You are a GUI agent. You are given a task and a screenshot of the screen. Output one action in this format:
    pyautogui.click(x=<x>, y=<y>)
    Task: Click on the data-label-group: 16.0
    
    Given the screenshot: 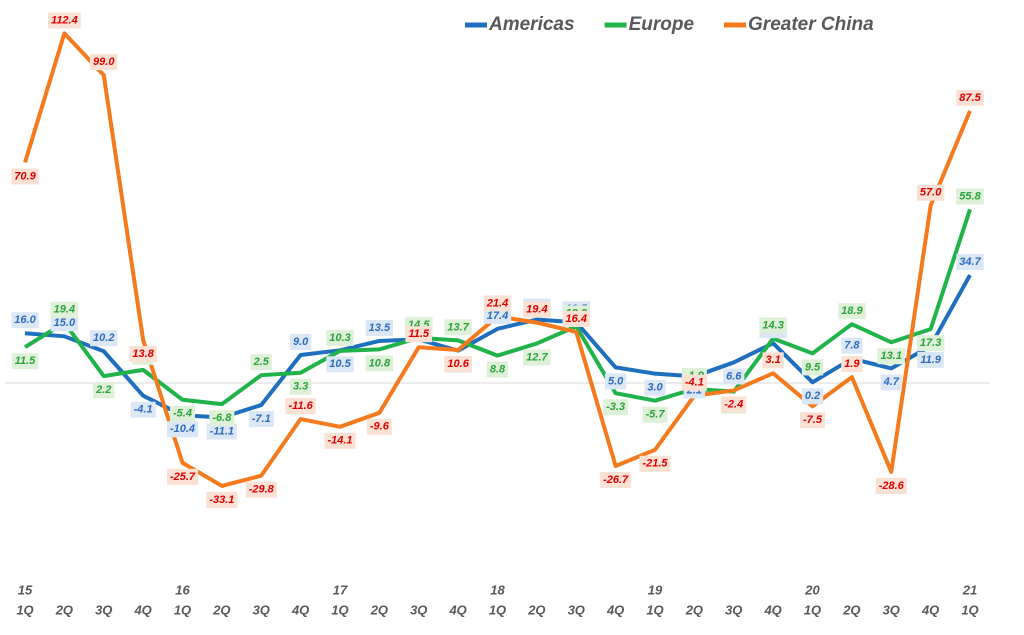 What is the action you would take?
    pyautogui.click(x=25, y=320)
    